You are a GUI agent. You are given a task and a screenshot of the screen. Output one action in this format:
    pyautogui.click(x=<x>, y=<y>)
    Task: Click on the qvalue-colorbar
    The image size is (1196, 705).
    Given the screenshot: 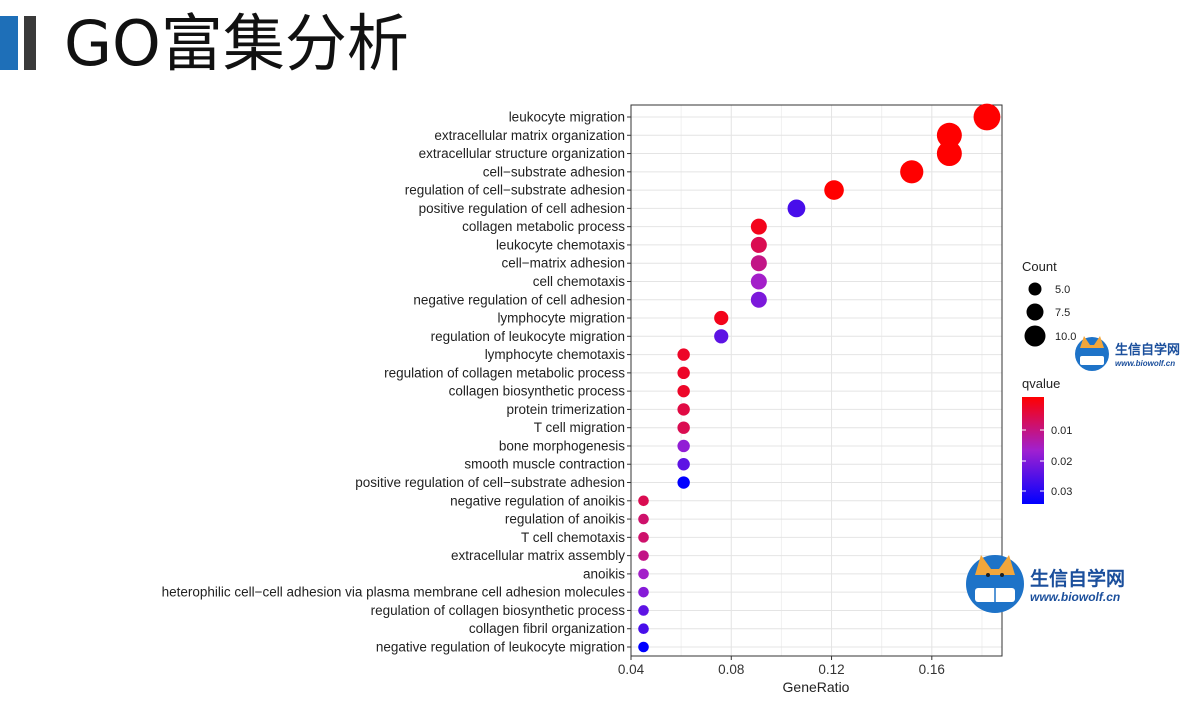 What is the action you would take?
    pyautogui.click(x=1033, y=450)
    